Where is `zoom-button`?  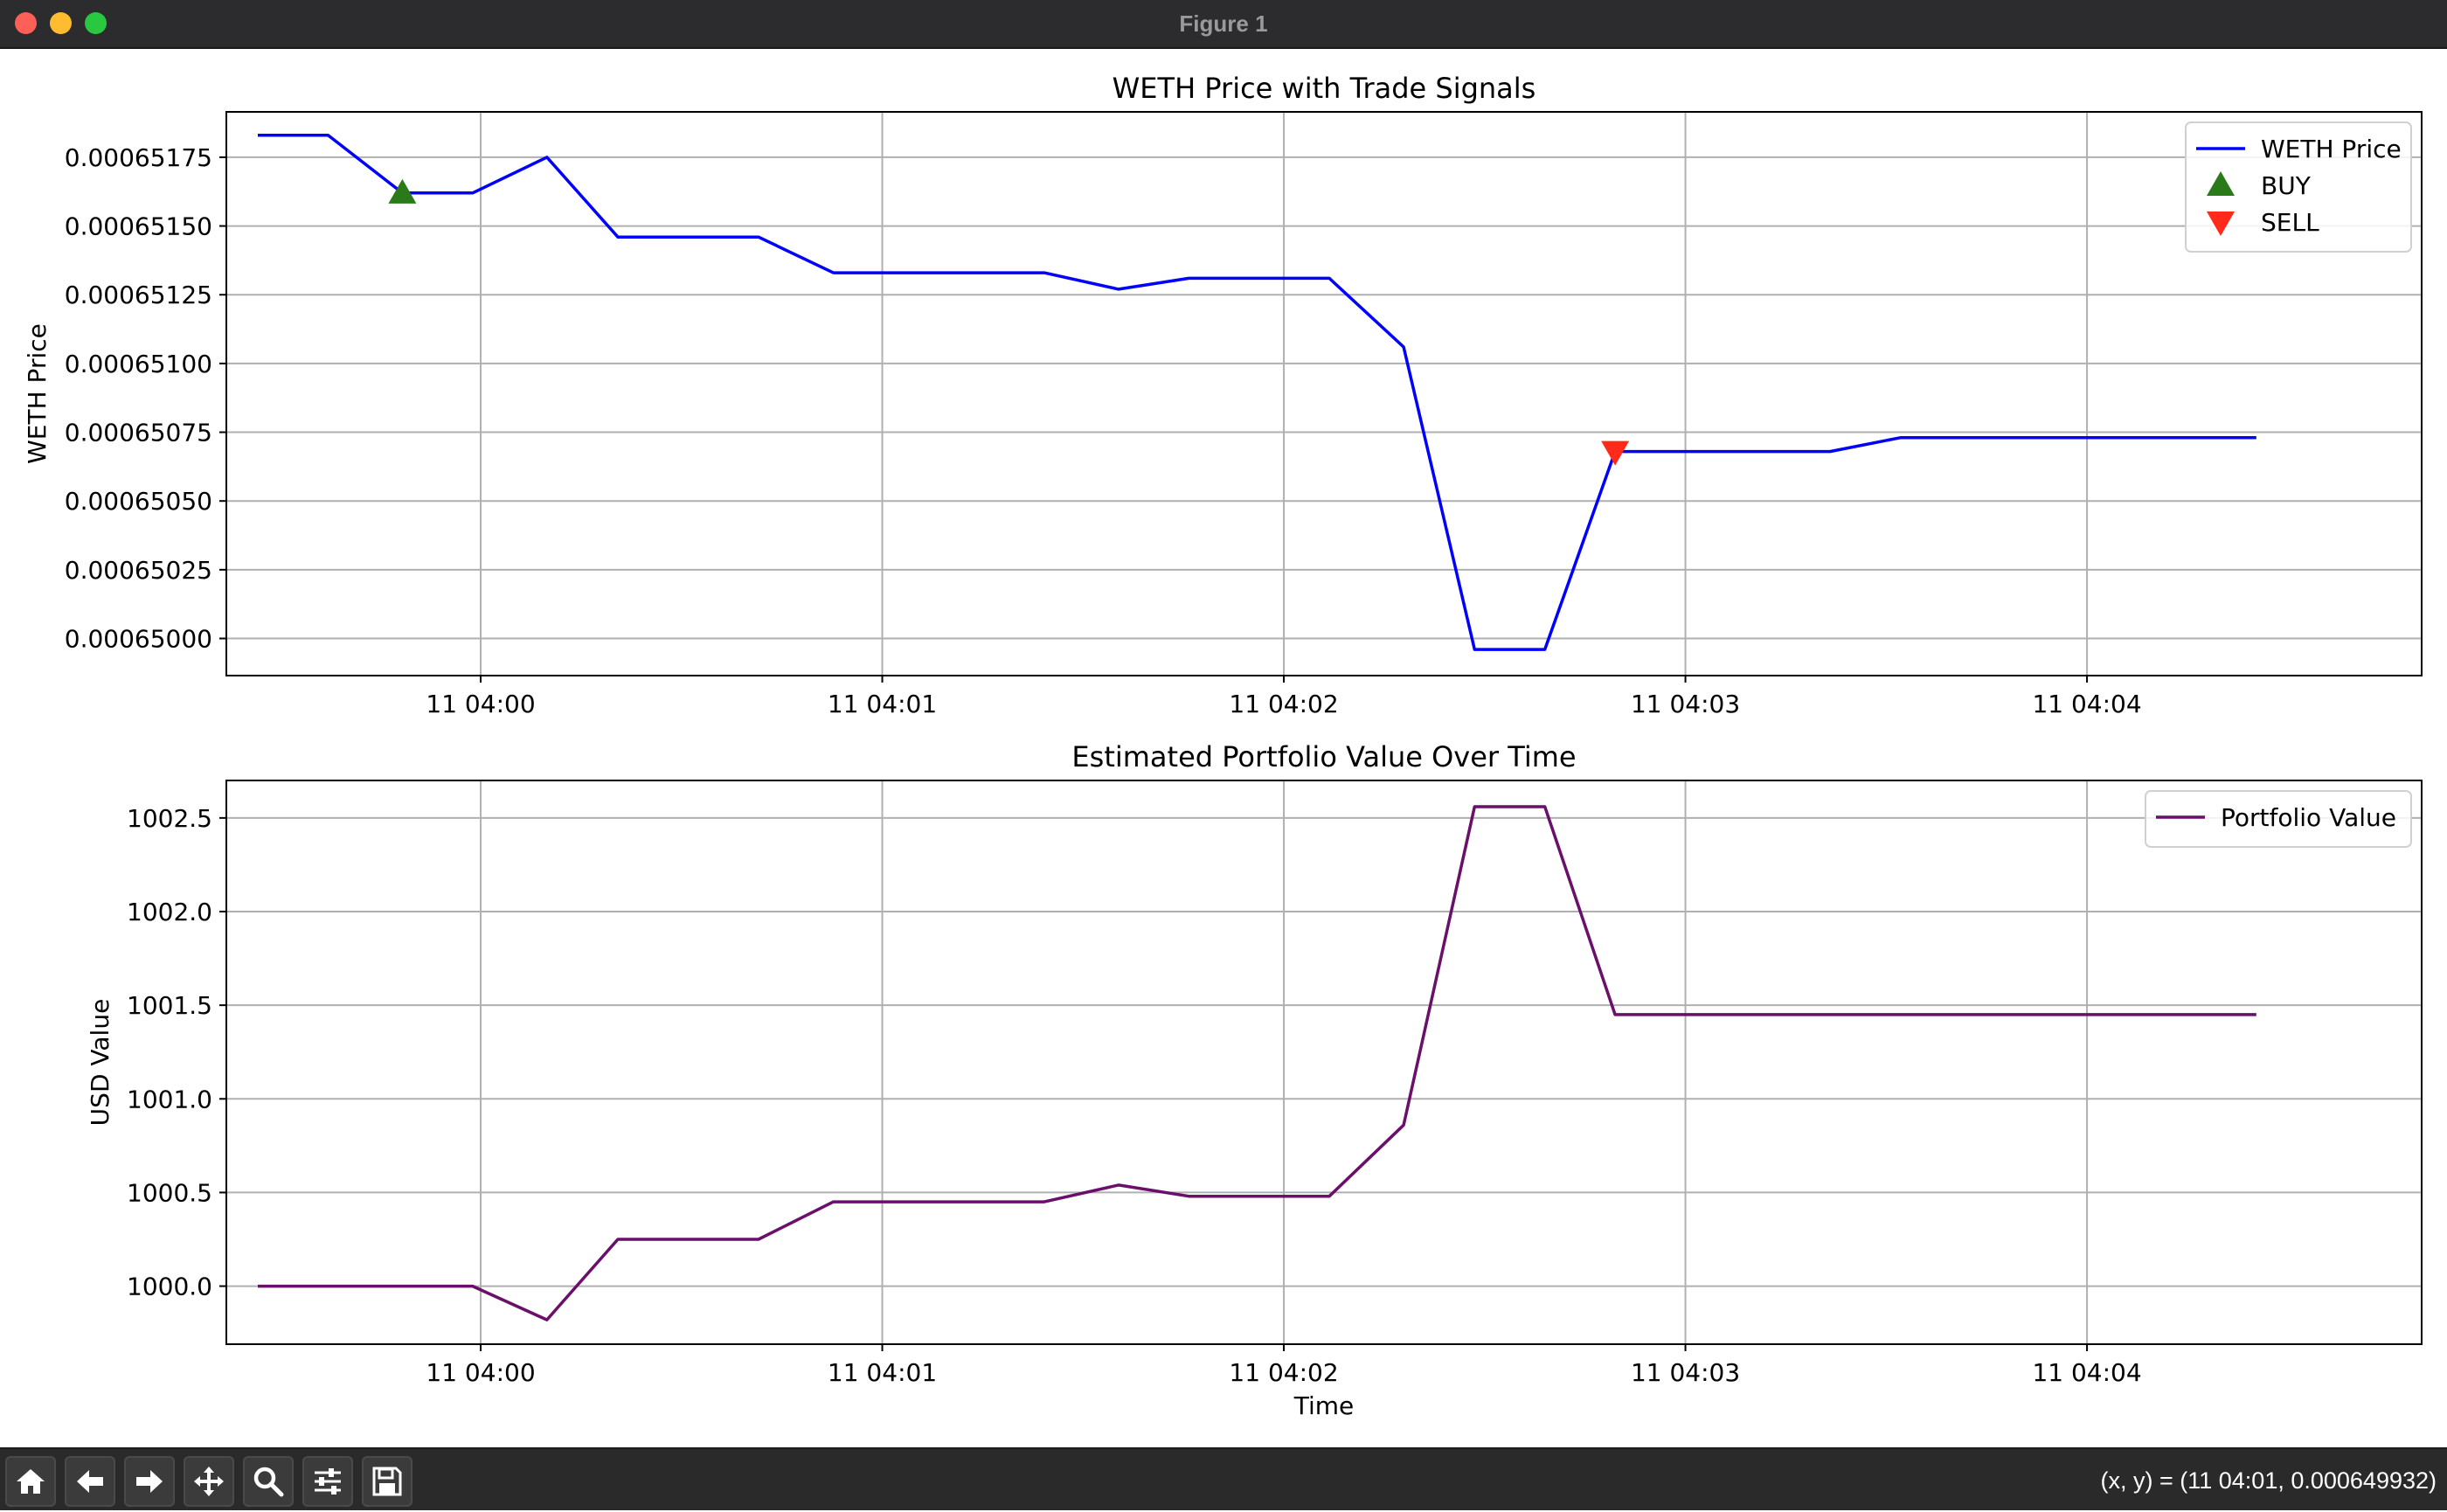
zoom-button is located at coordinates (268, 1481).